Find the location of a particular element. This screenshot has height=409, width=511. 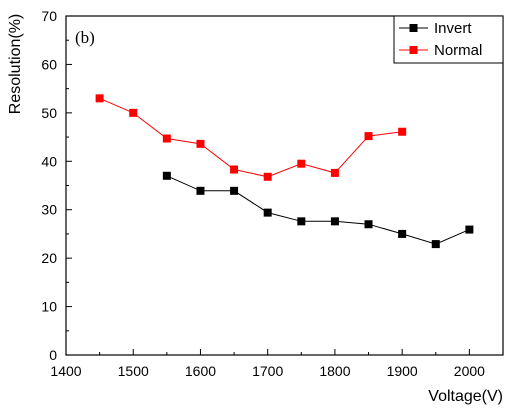

y-tick-label: 50 is located at coordinates (49, 113).